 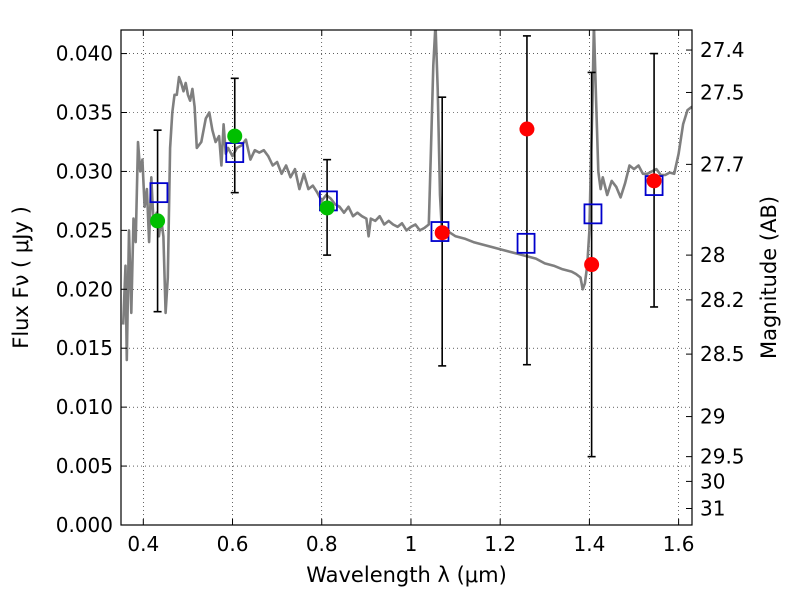 I want to click on y-tick-label: 0.035, so click(x=84, y=113).